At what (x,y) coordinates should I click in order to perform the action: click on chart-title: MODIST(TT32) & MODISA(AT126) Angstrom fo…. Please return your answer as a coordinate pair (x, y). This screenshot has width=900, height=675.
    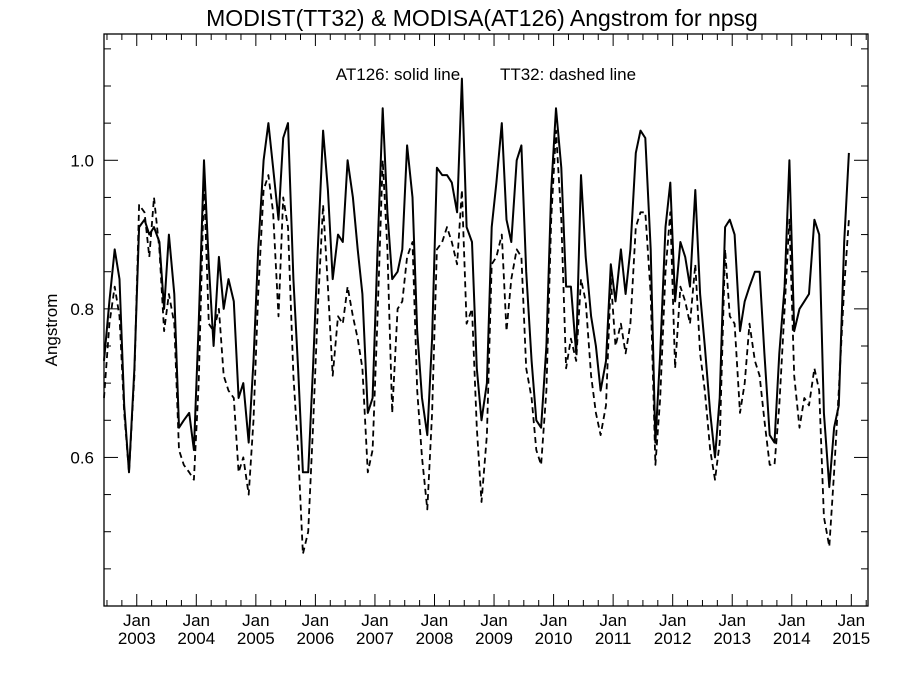
    Looking at the image, I should click on (482, 18).